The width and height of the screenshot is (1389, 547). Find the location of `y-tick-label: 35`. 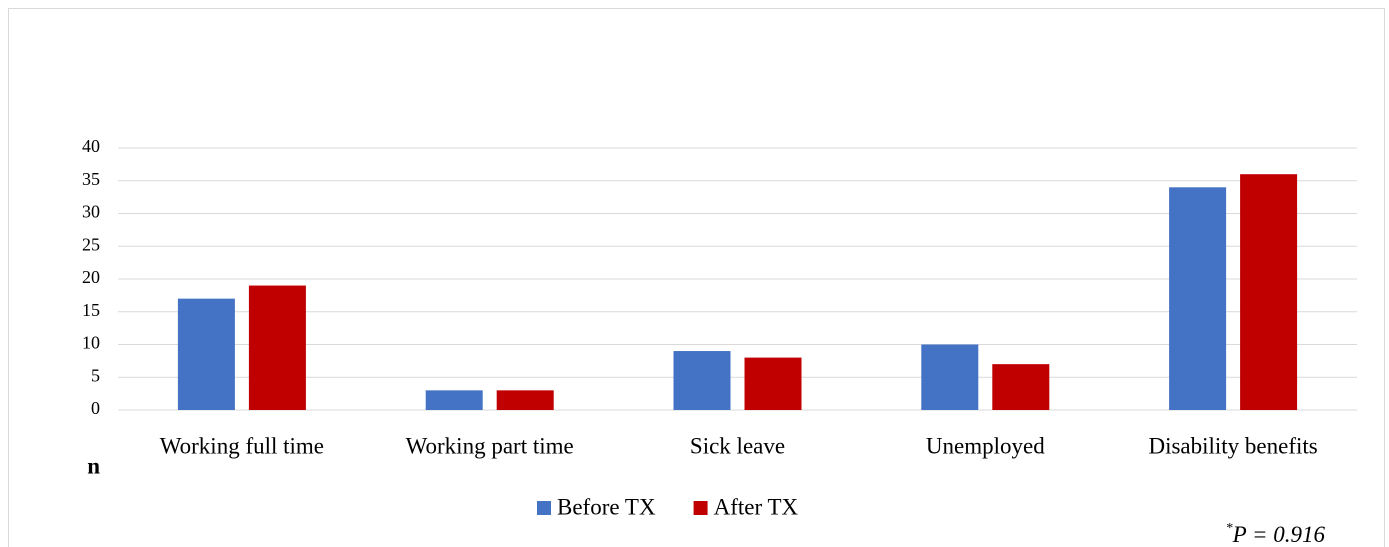

y-tick-label: 35 is located at coordinates (91, 179).